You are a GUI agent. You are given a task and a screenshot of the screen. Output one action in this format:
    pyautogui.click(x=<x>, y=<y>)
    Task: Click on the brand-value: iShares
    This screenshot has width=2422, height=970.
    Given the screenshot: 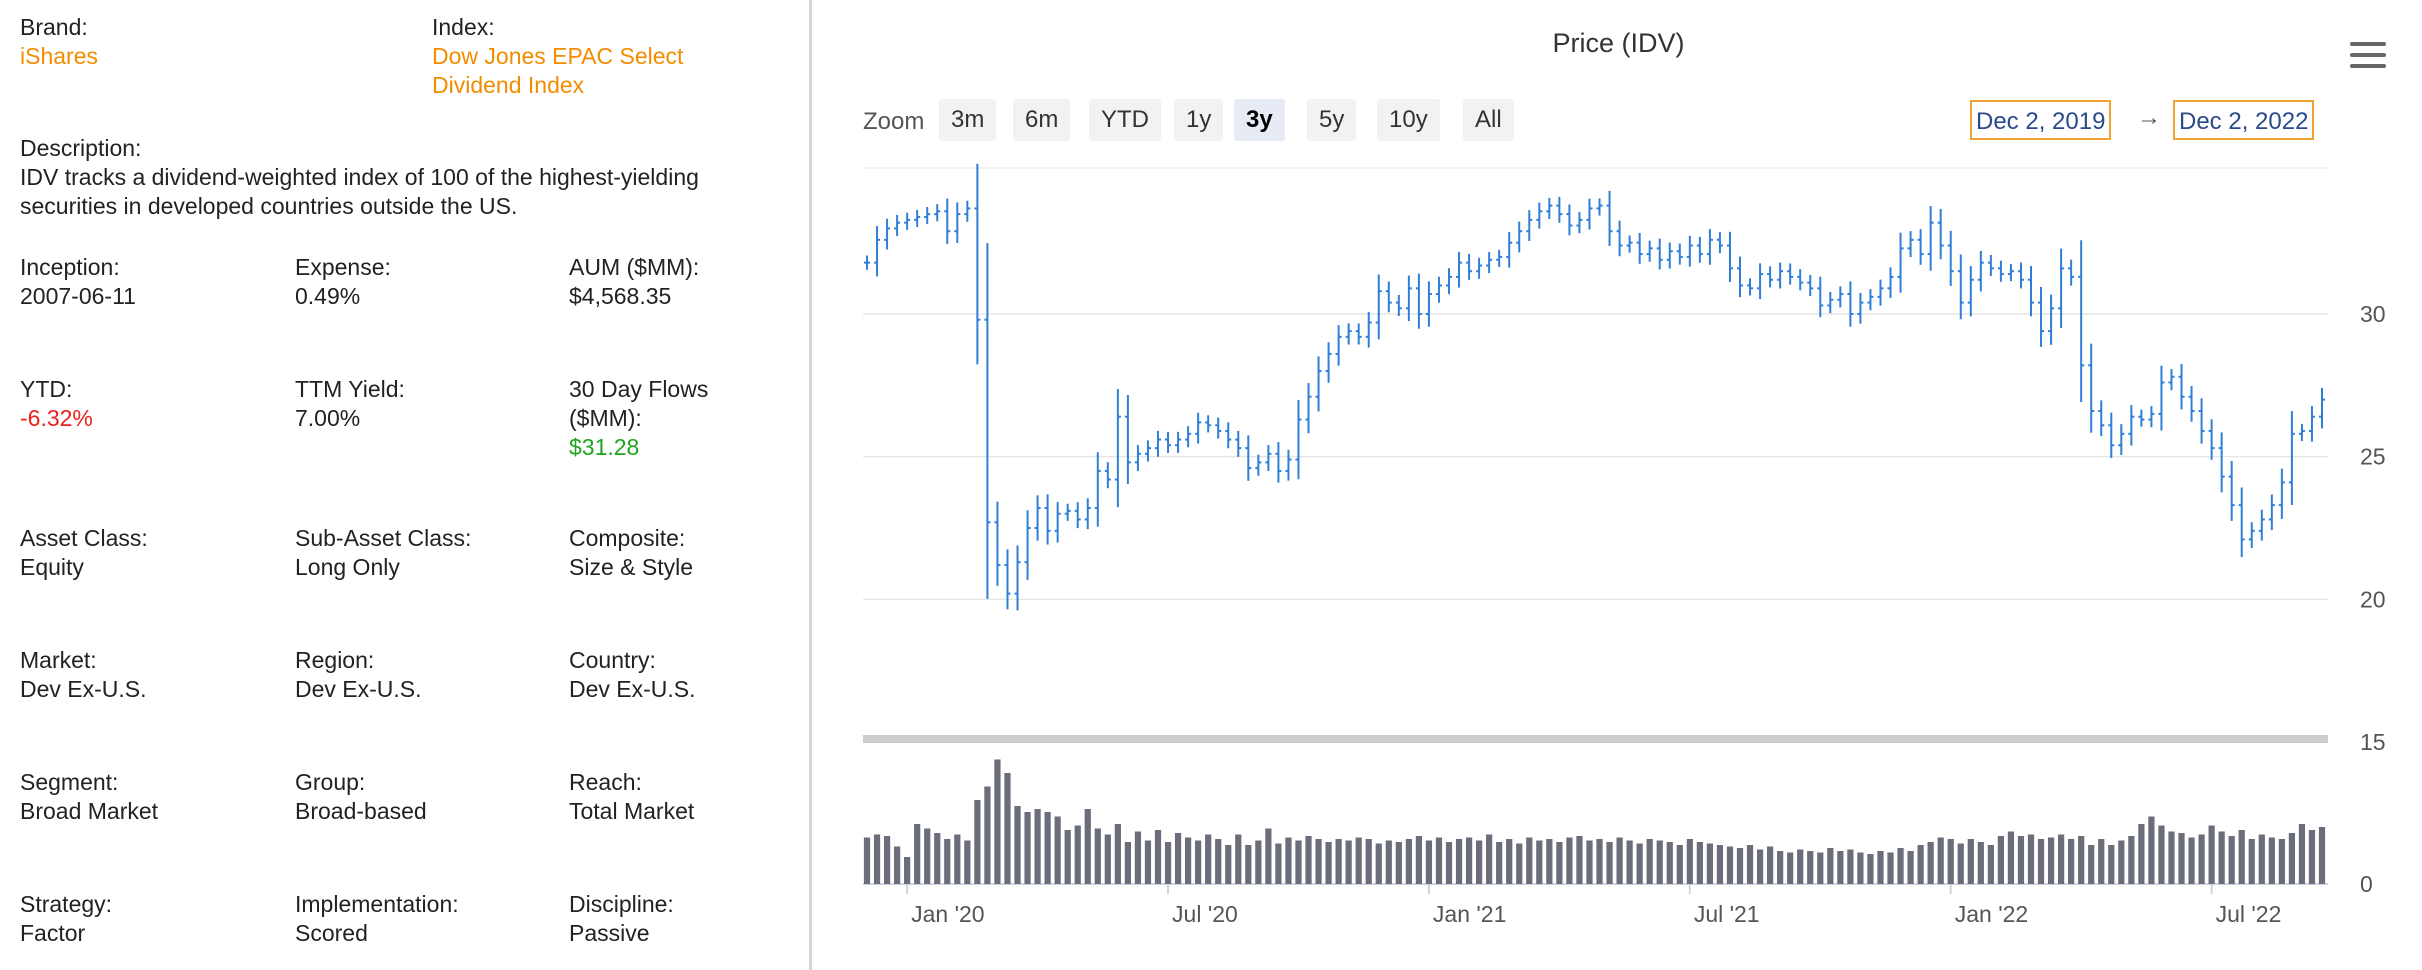 What is the action you would take?
    pyautogui.click(x=59, y=56)
    